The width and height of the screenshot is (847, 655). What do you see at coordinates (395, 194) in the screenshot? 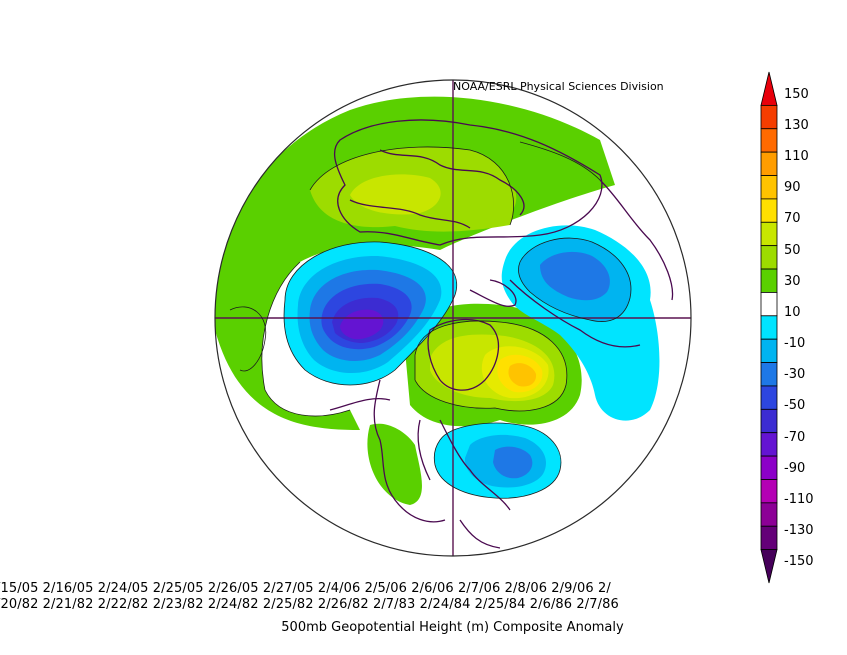
I see `positive-lobe-north-pacific-inner` at bounding box center [395, 194].